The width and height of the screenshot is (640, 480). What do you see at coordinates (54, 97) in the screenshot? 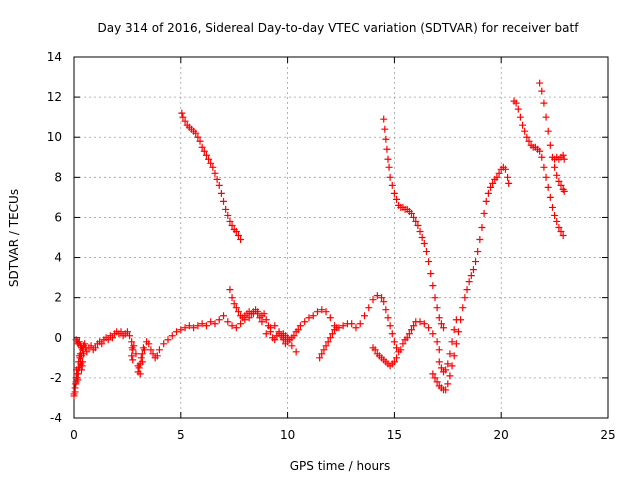
I see `y-tick-label: 12` at bounding box center [54, 97].